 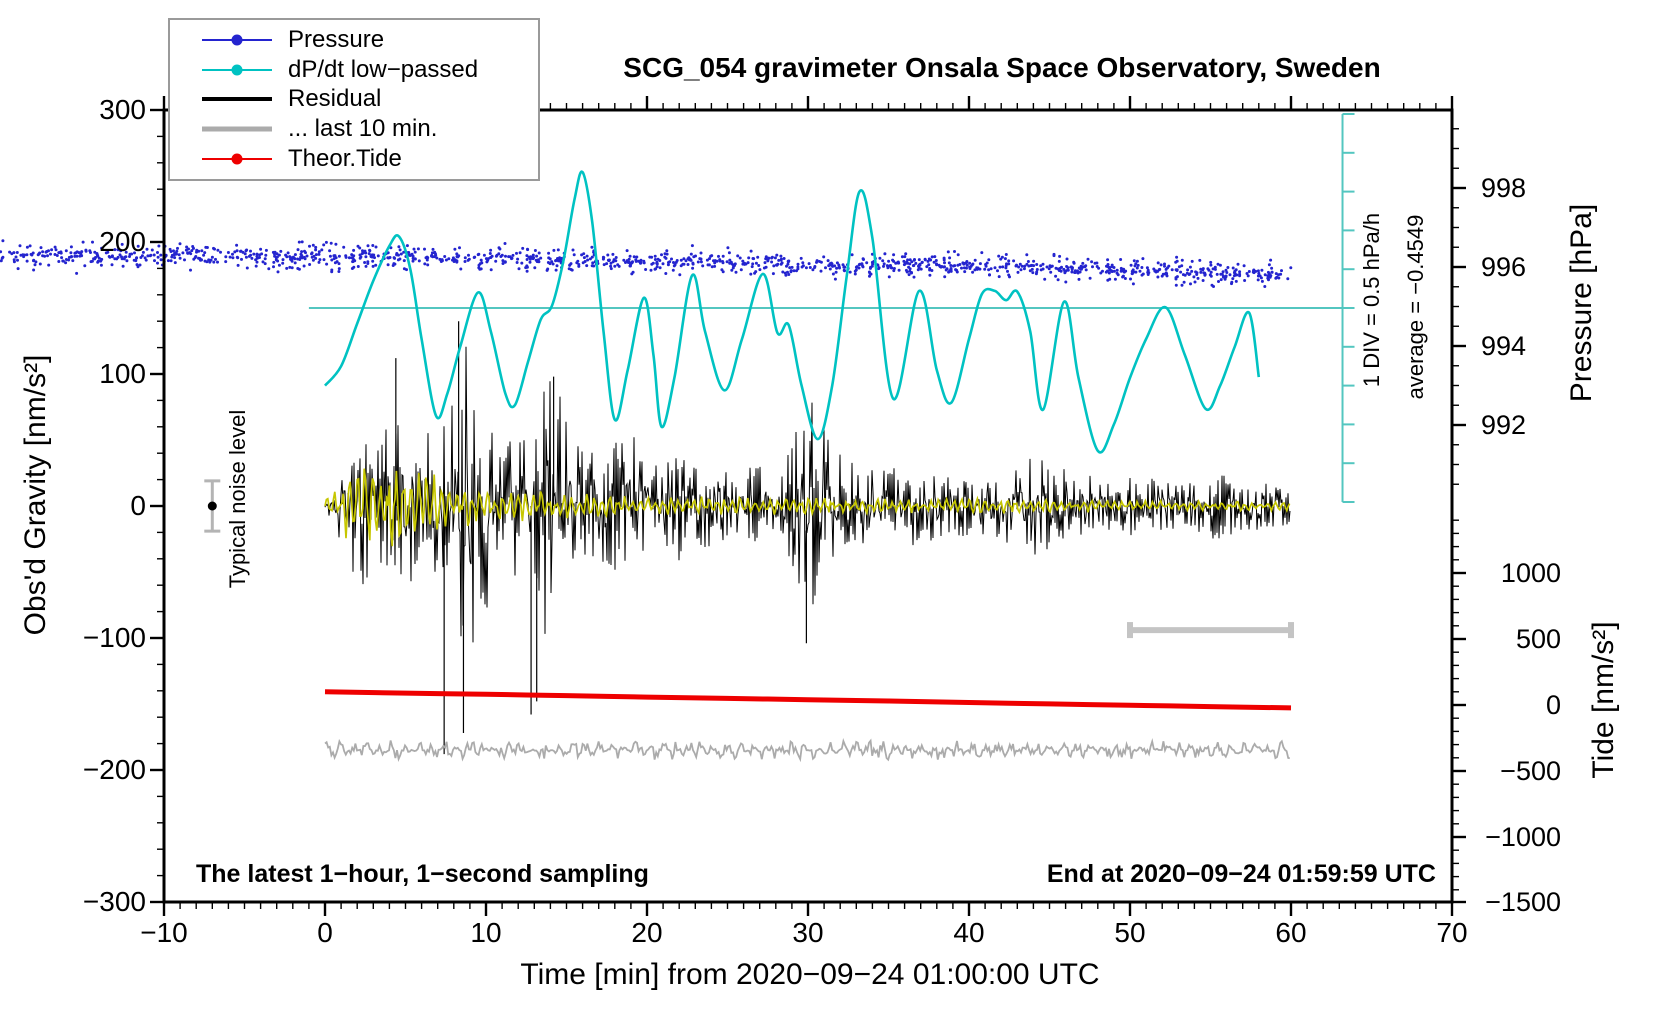 What do you see at coordinates (422, 874) in the screenshot?
I see `sampling-note: The latest 1−hour, 1−second sampling` at bounding box center [422, 874].